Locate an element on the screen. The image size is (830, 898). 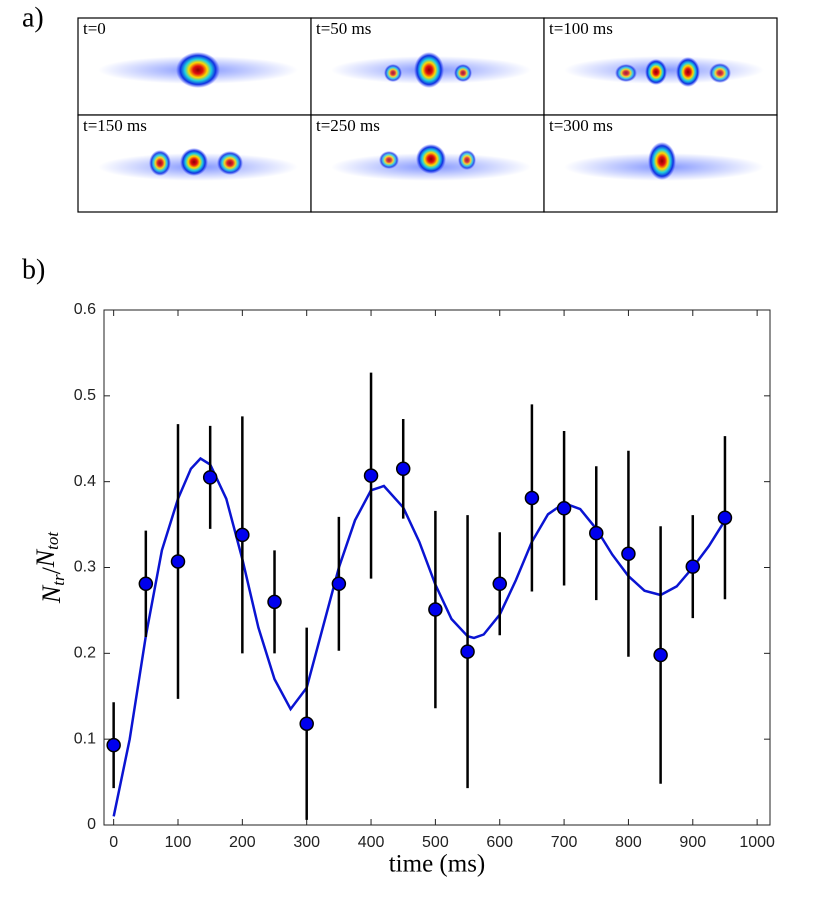
y-label-part: / is located at coordinates (51, 570).